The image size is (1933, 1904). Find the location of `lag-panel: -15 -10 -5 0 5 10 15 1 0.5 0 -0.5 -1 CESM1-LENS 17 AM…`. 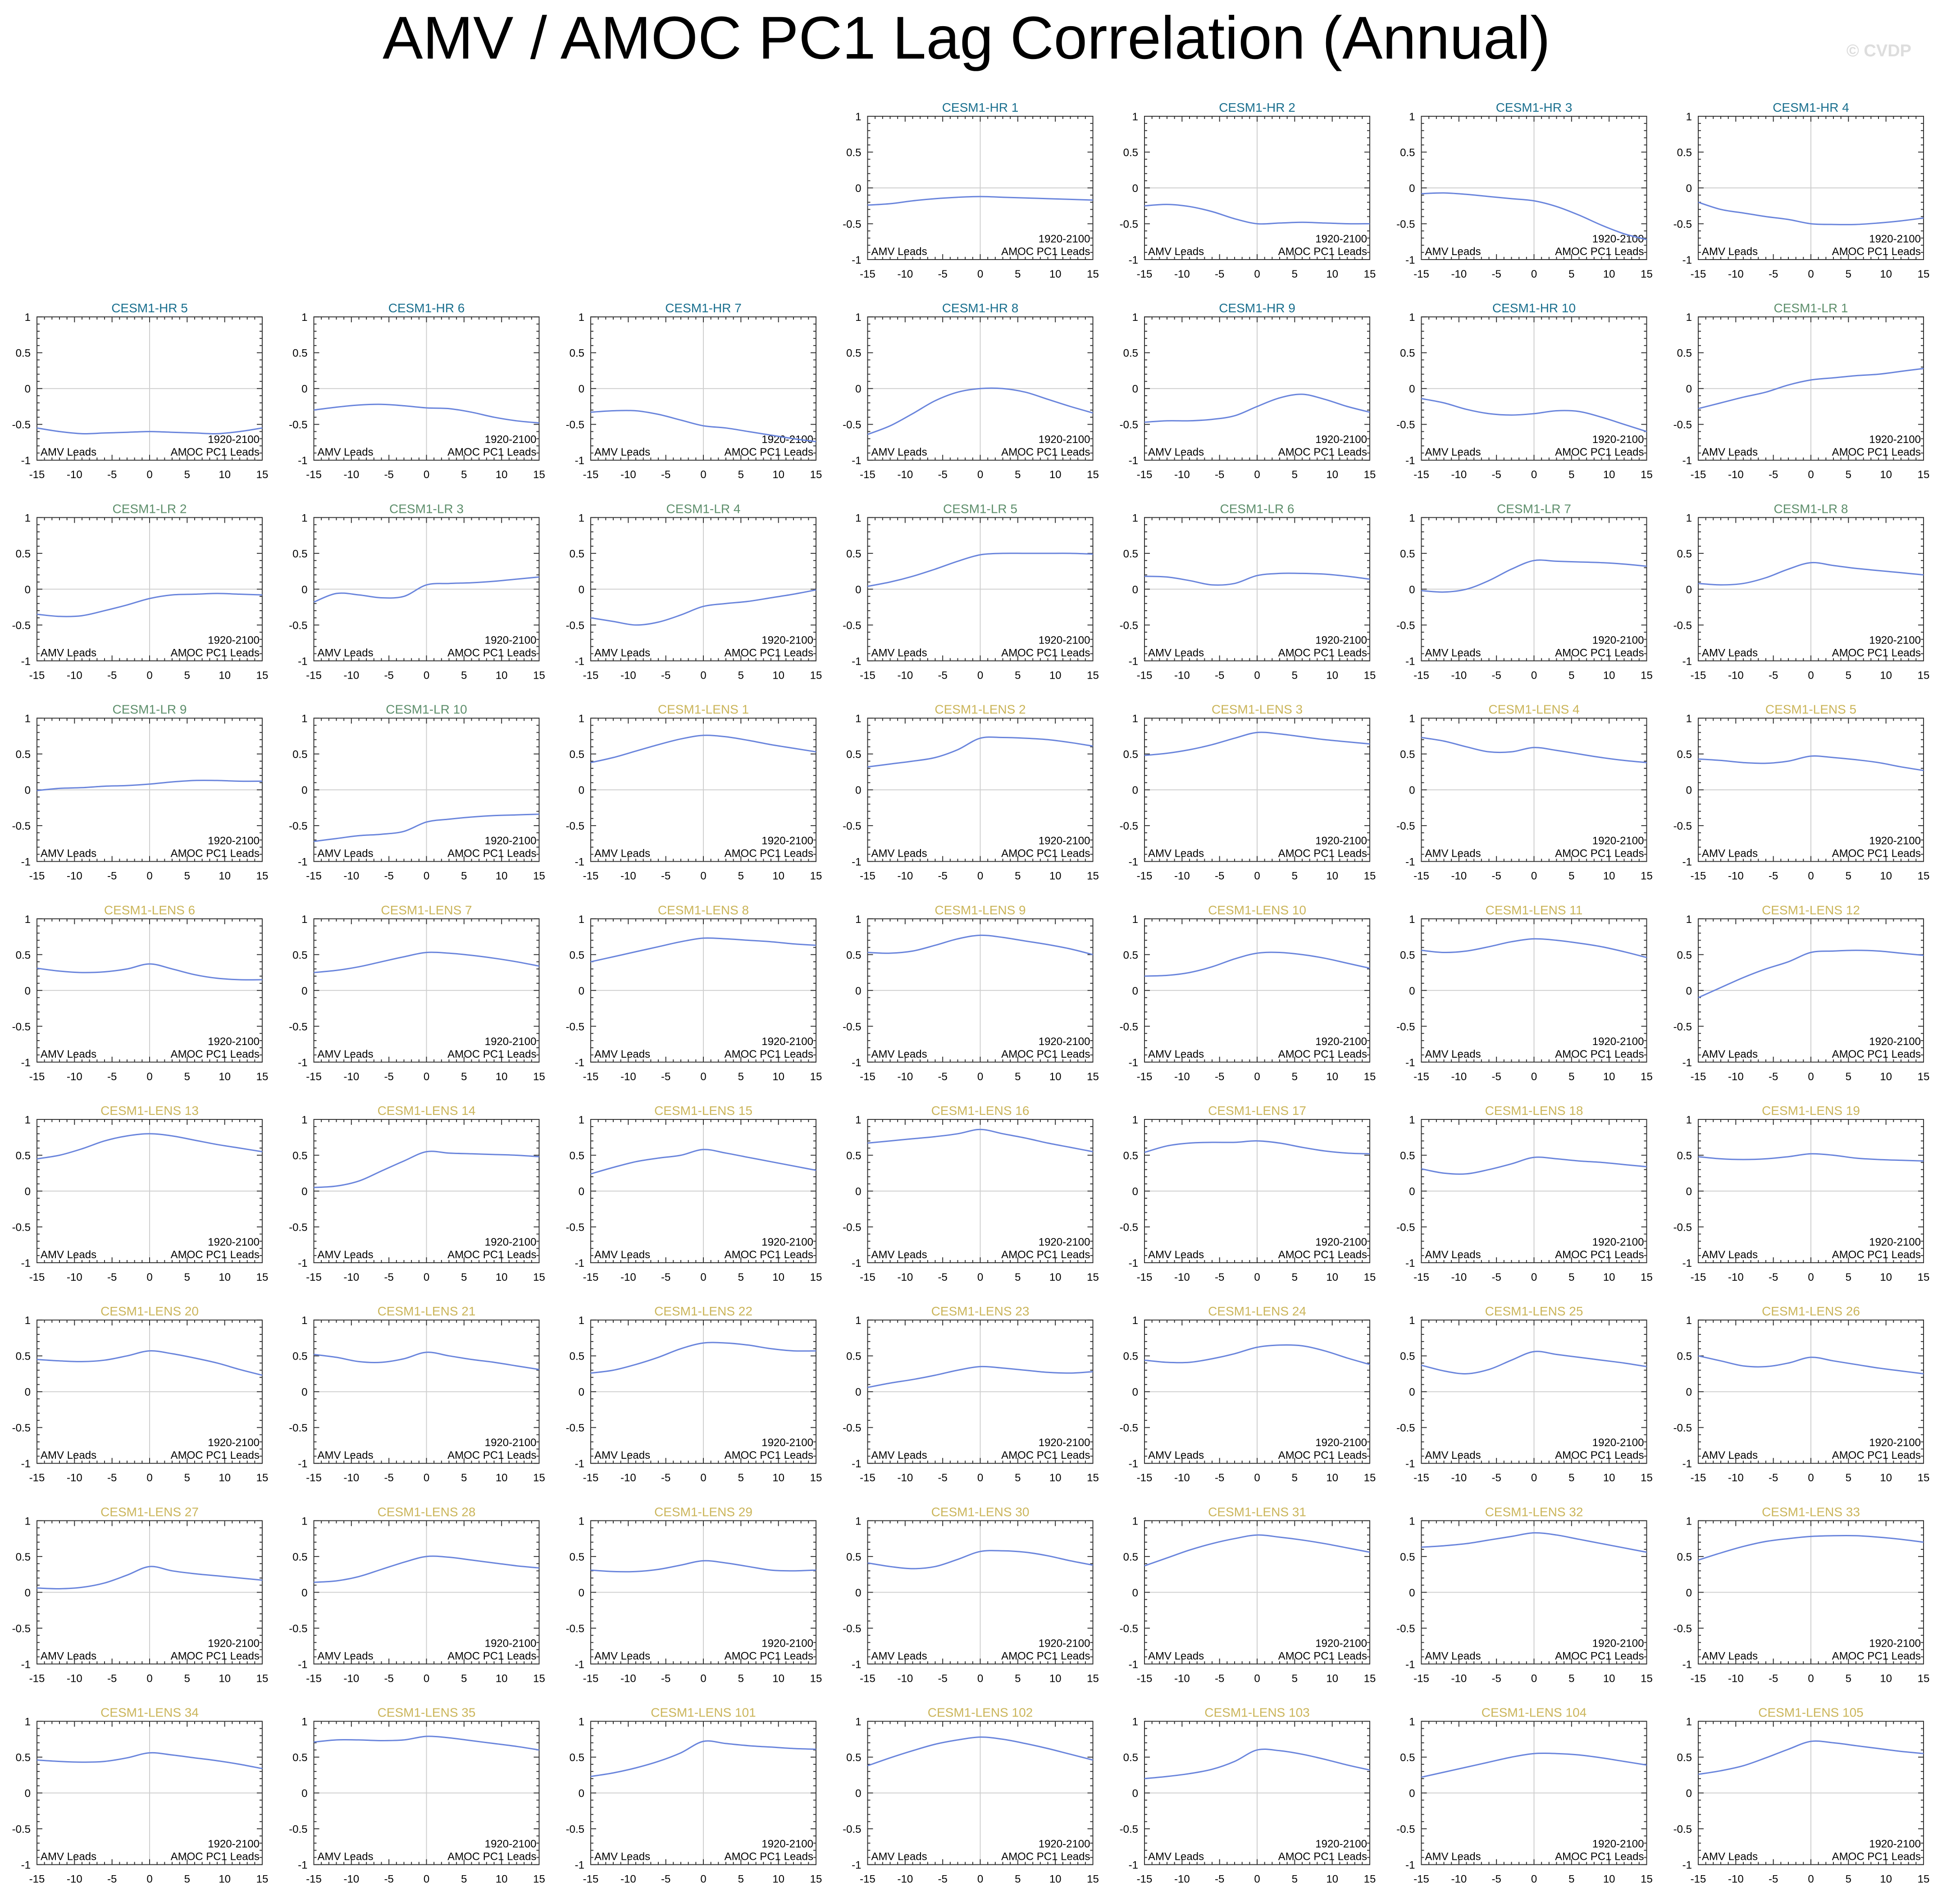

lag-panel: -15 -10 -5 0 5 10 15 1 0.5 0 -0.5 -1 CESM1-LENS 17 AM… is located at coordinates (1248, 1193).